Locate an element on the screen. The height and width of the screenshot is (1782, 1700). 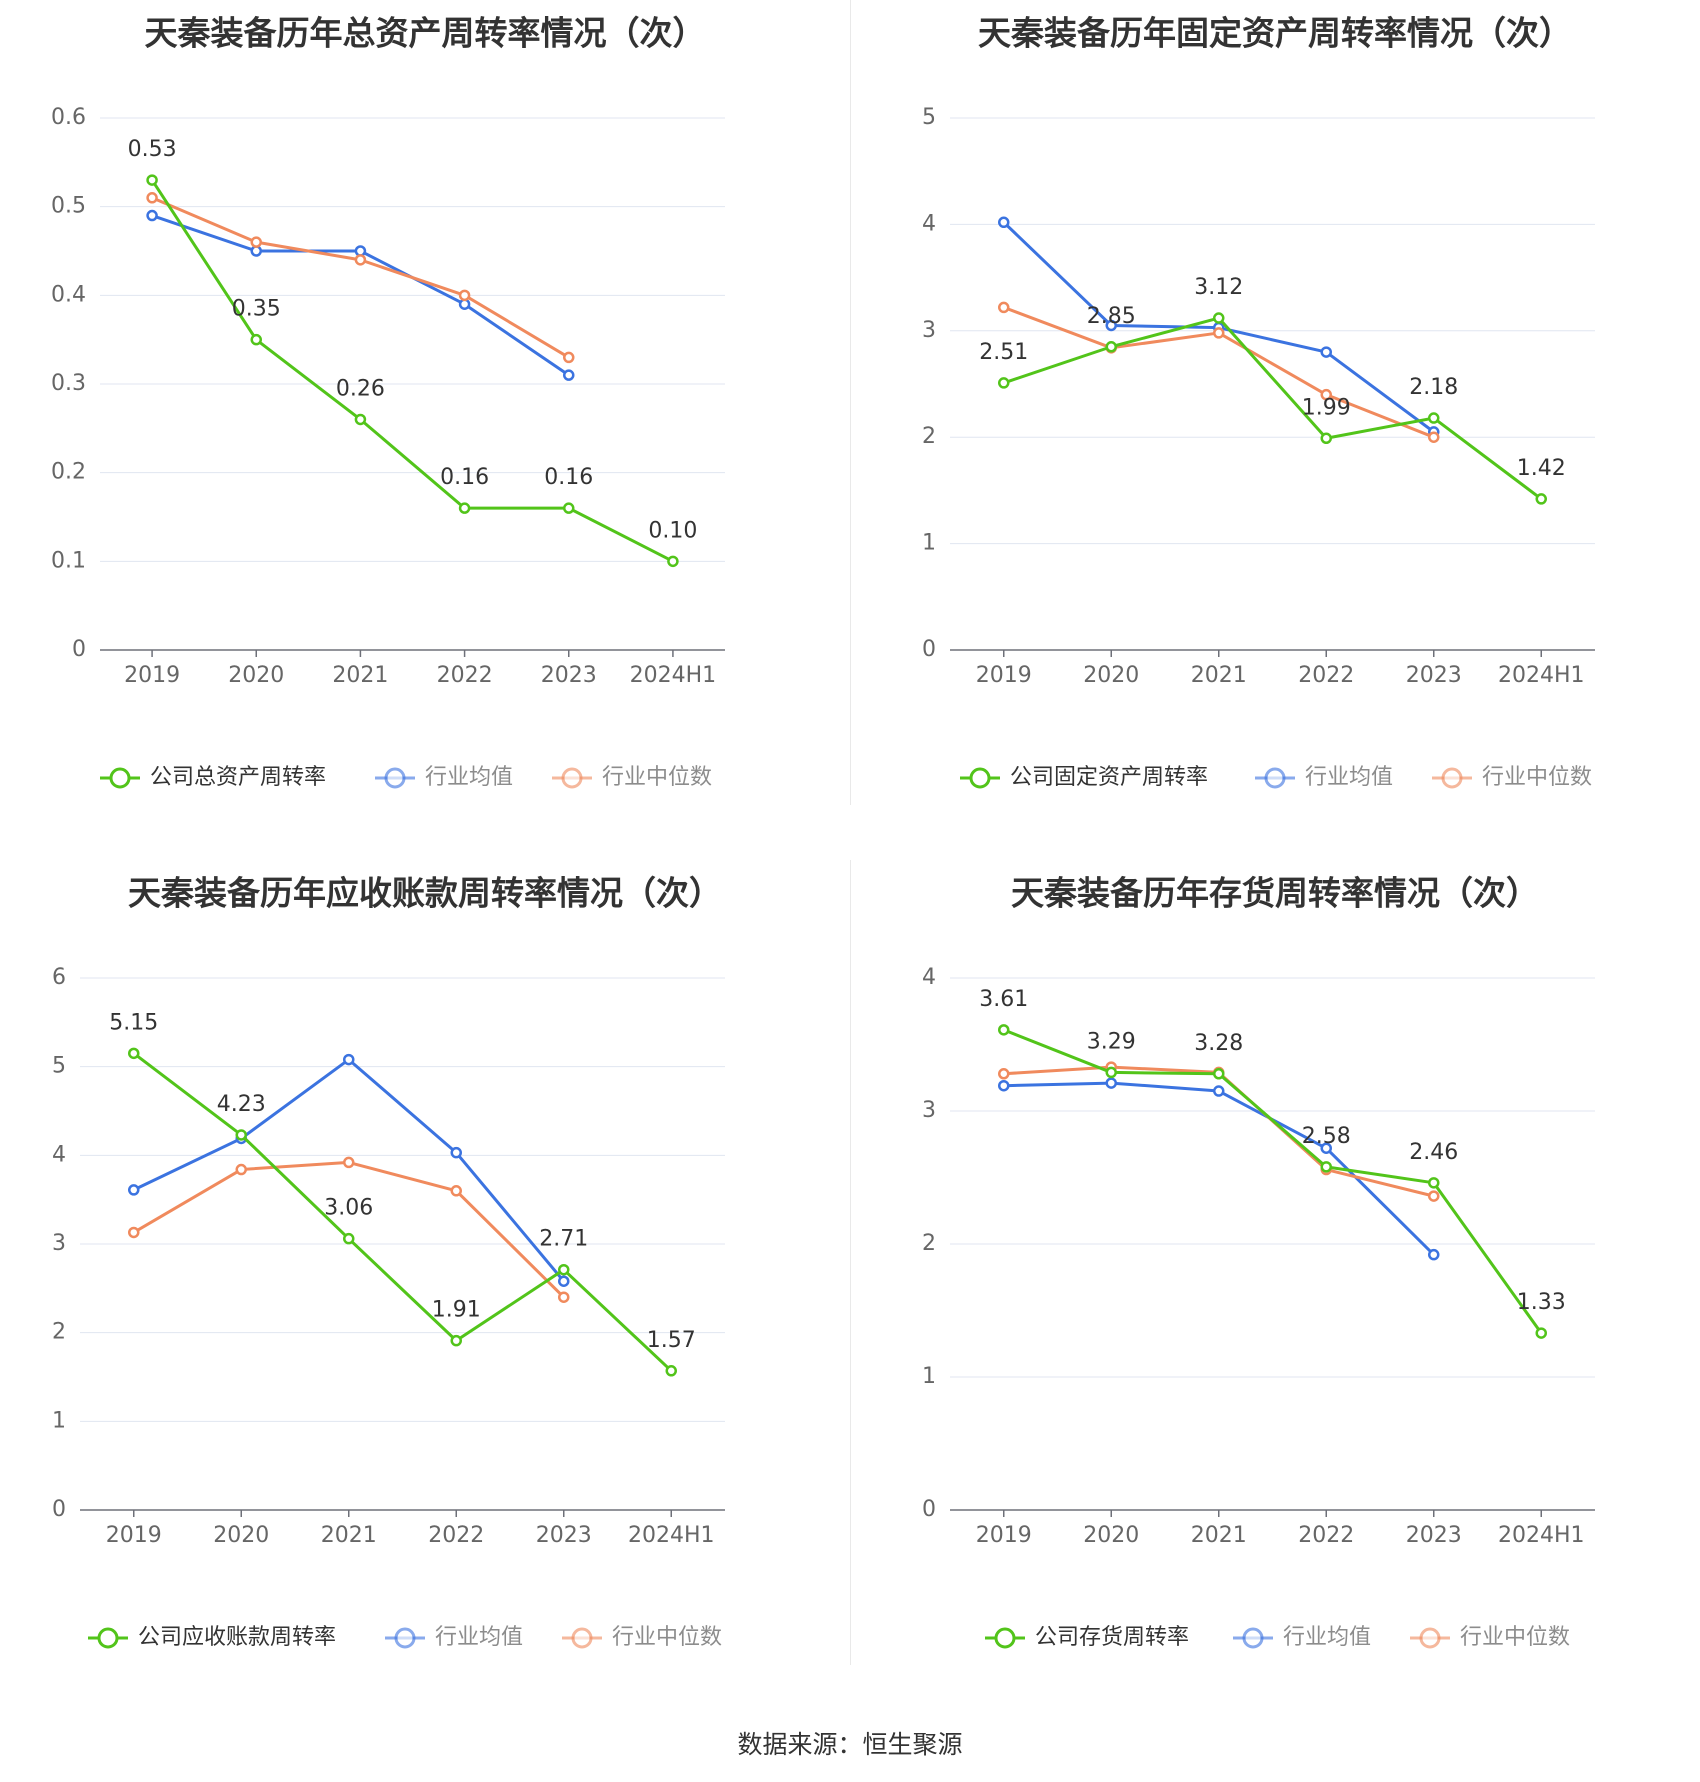
data-label: 0.35 is located at coordinates (256, 309).